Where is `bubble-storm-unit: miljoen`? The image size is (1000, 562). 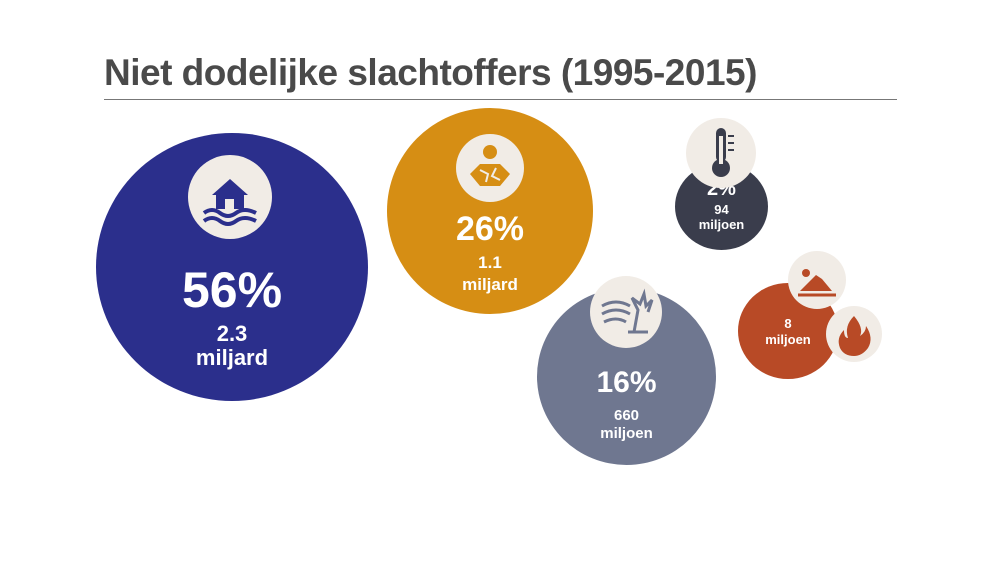
bubble-storm-unit: miljoen is located at coordinates (626, 433).